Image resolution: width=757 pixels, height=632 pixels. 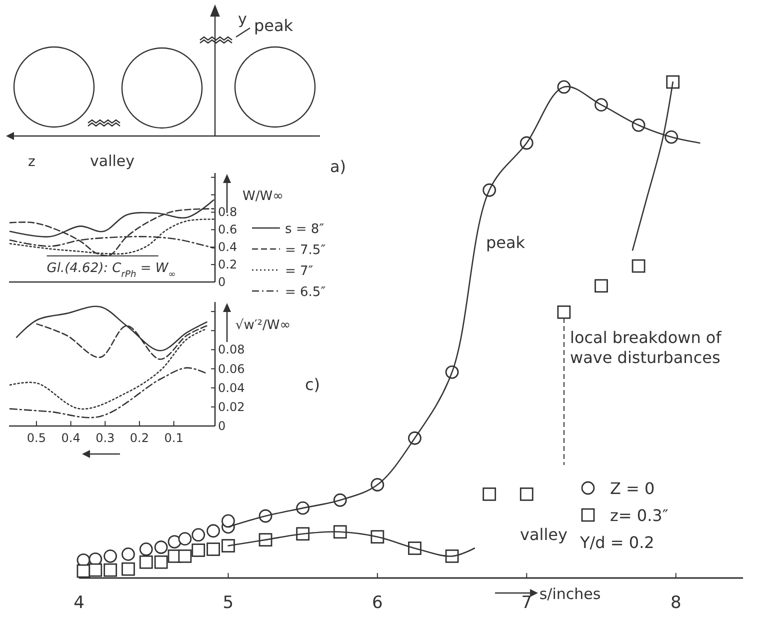 What do you see at coordinates (231, 369) in the screenshot?
I see `y-tick-label: 0.06` at bounding box center [231, 369].